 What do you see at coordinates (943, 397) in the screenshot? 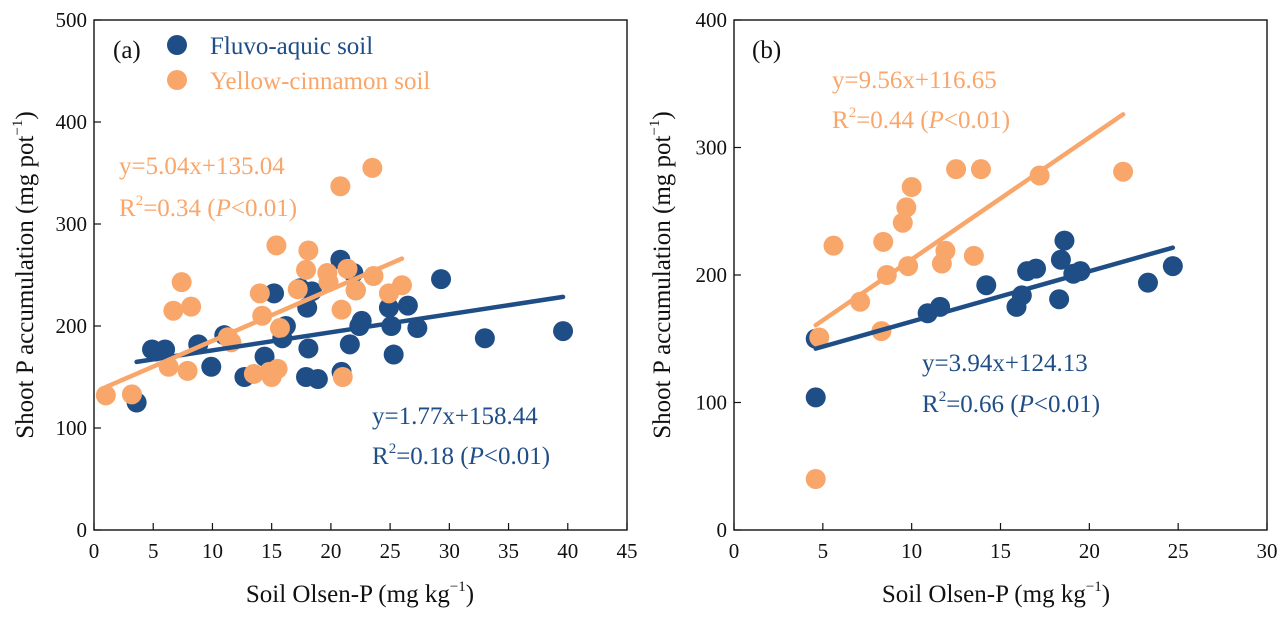
I see `r2-sup: 2` at bounding box center [943, 397].